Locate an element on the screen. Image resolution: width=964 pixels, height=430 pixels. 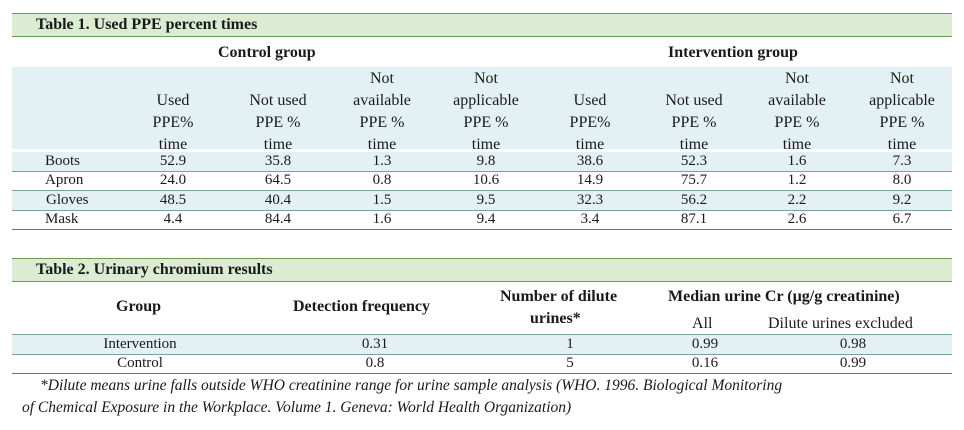
table2-cell-group: Intervention is located at coordinates (140, 344).